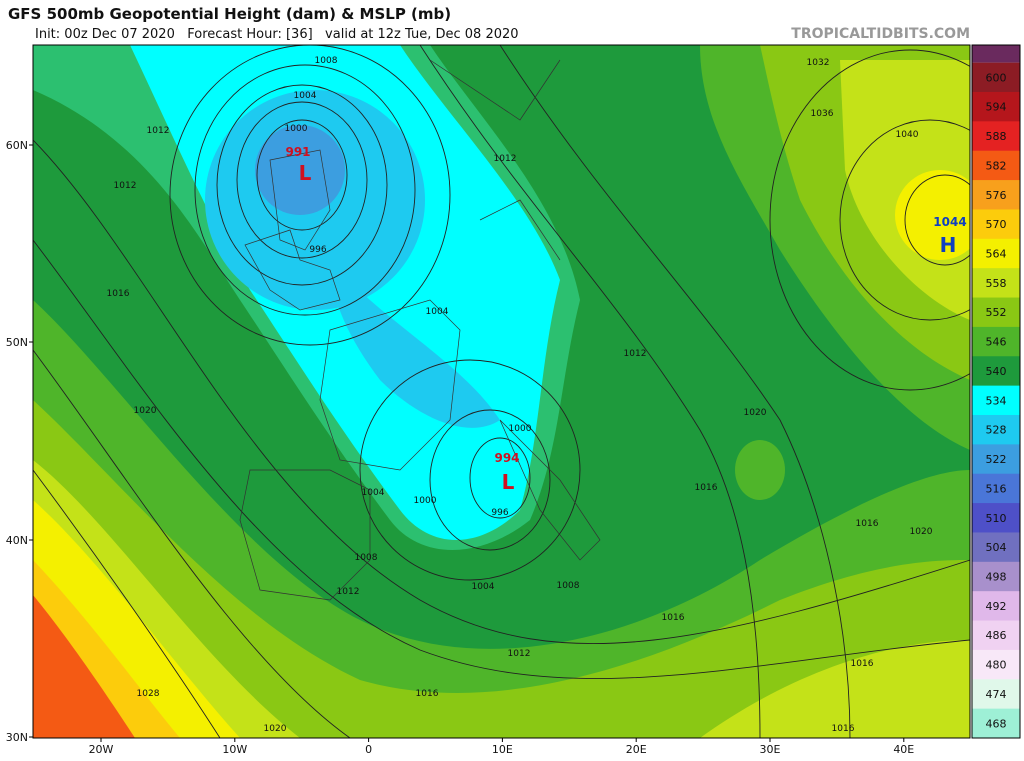 The image size is (1024, 761). What do you see at coordinates (17, 737) in the screenshot?
I see `lat-label: 30N` at bounding box center [17, 737].